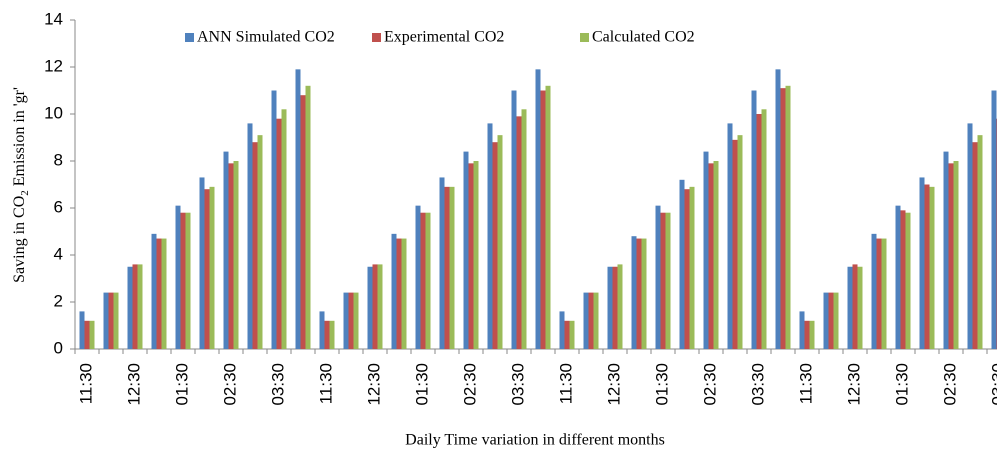 The width and height of the screenshot is (997, 452). Describe the element at coordinates (19, 239) in the screenshot. I see `y-title-part: Saving in CO` at that location.